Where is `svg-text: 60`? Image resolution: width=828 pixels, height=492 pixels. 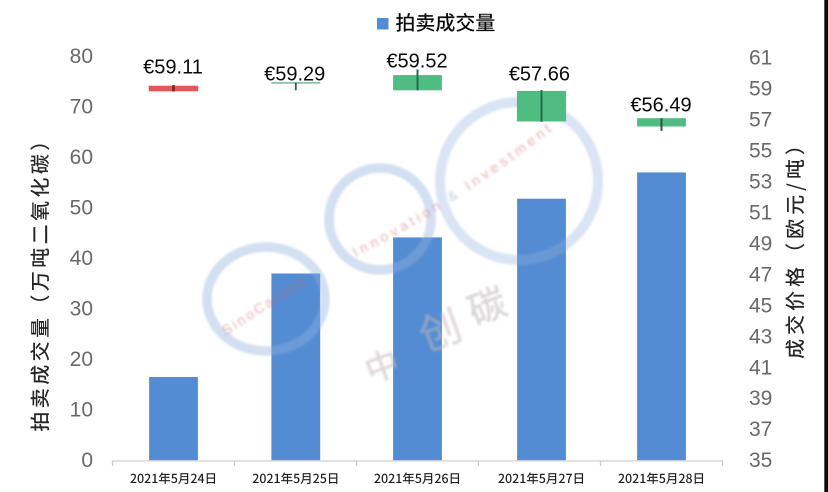
svg-text: 60 is located at coordinates (81, 157).